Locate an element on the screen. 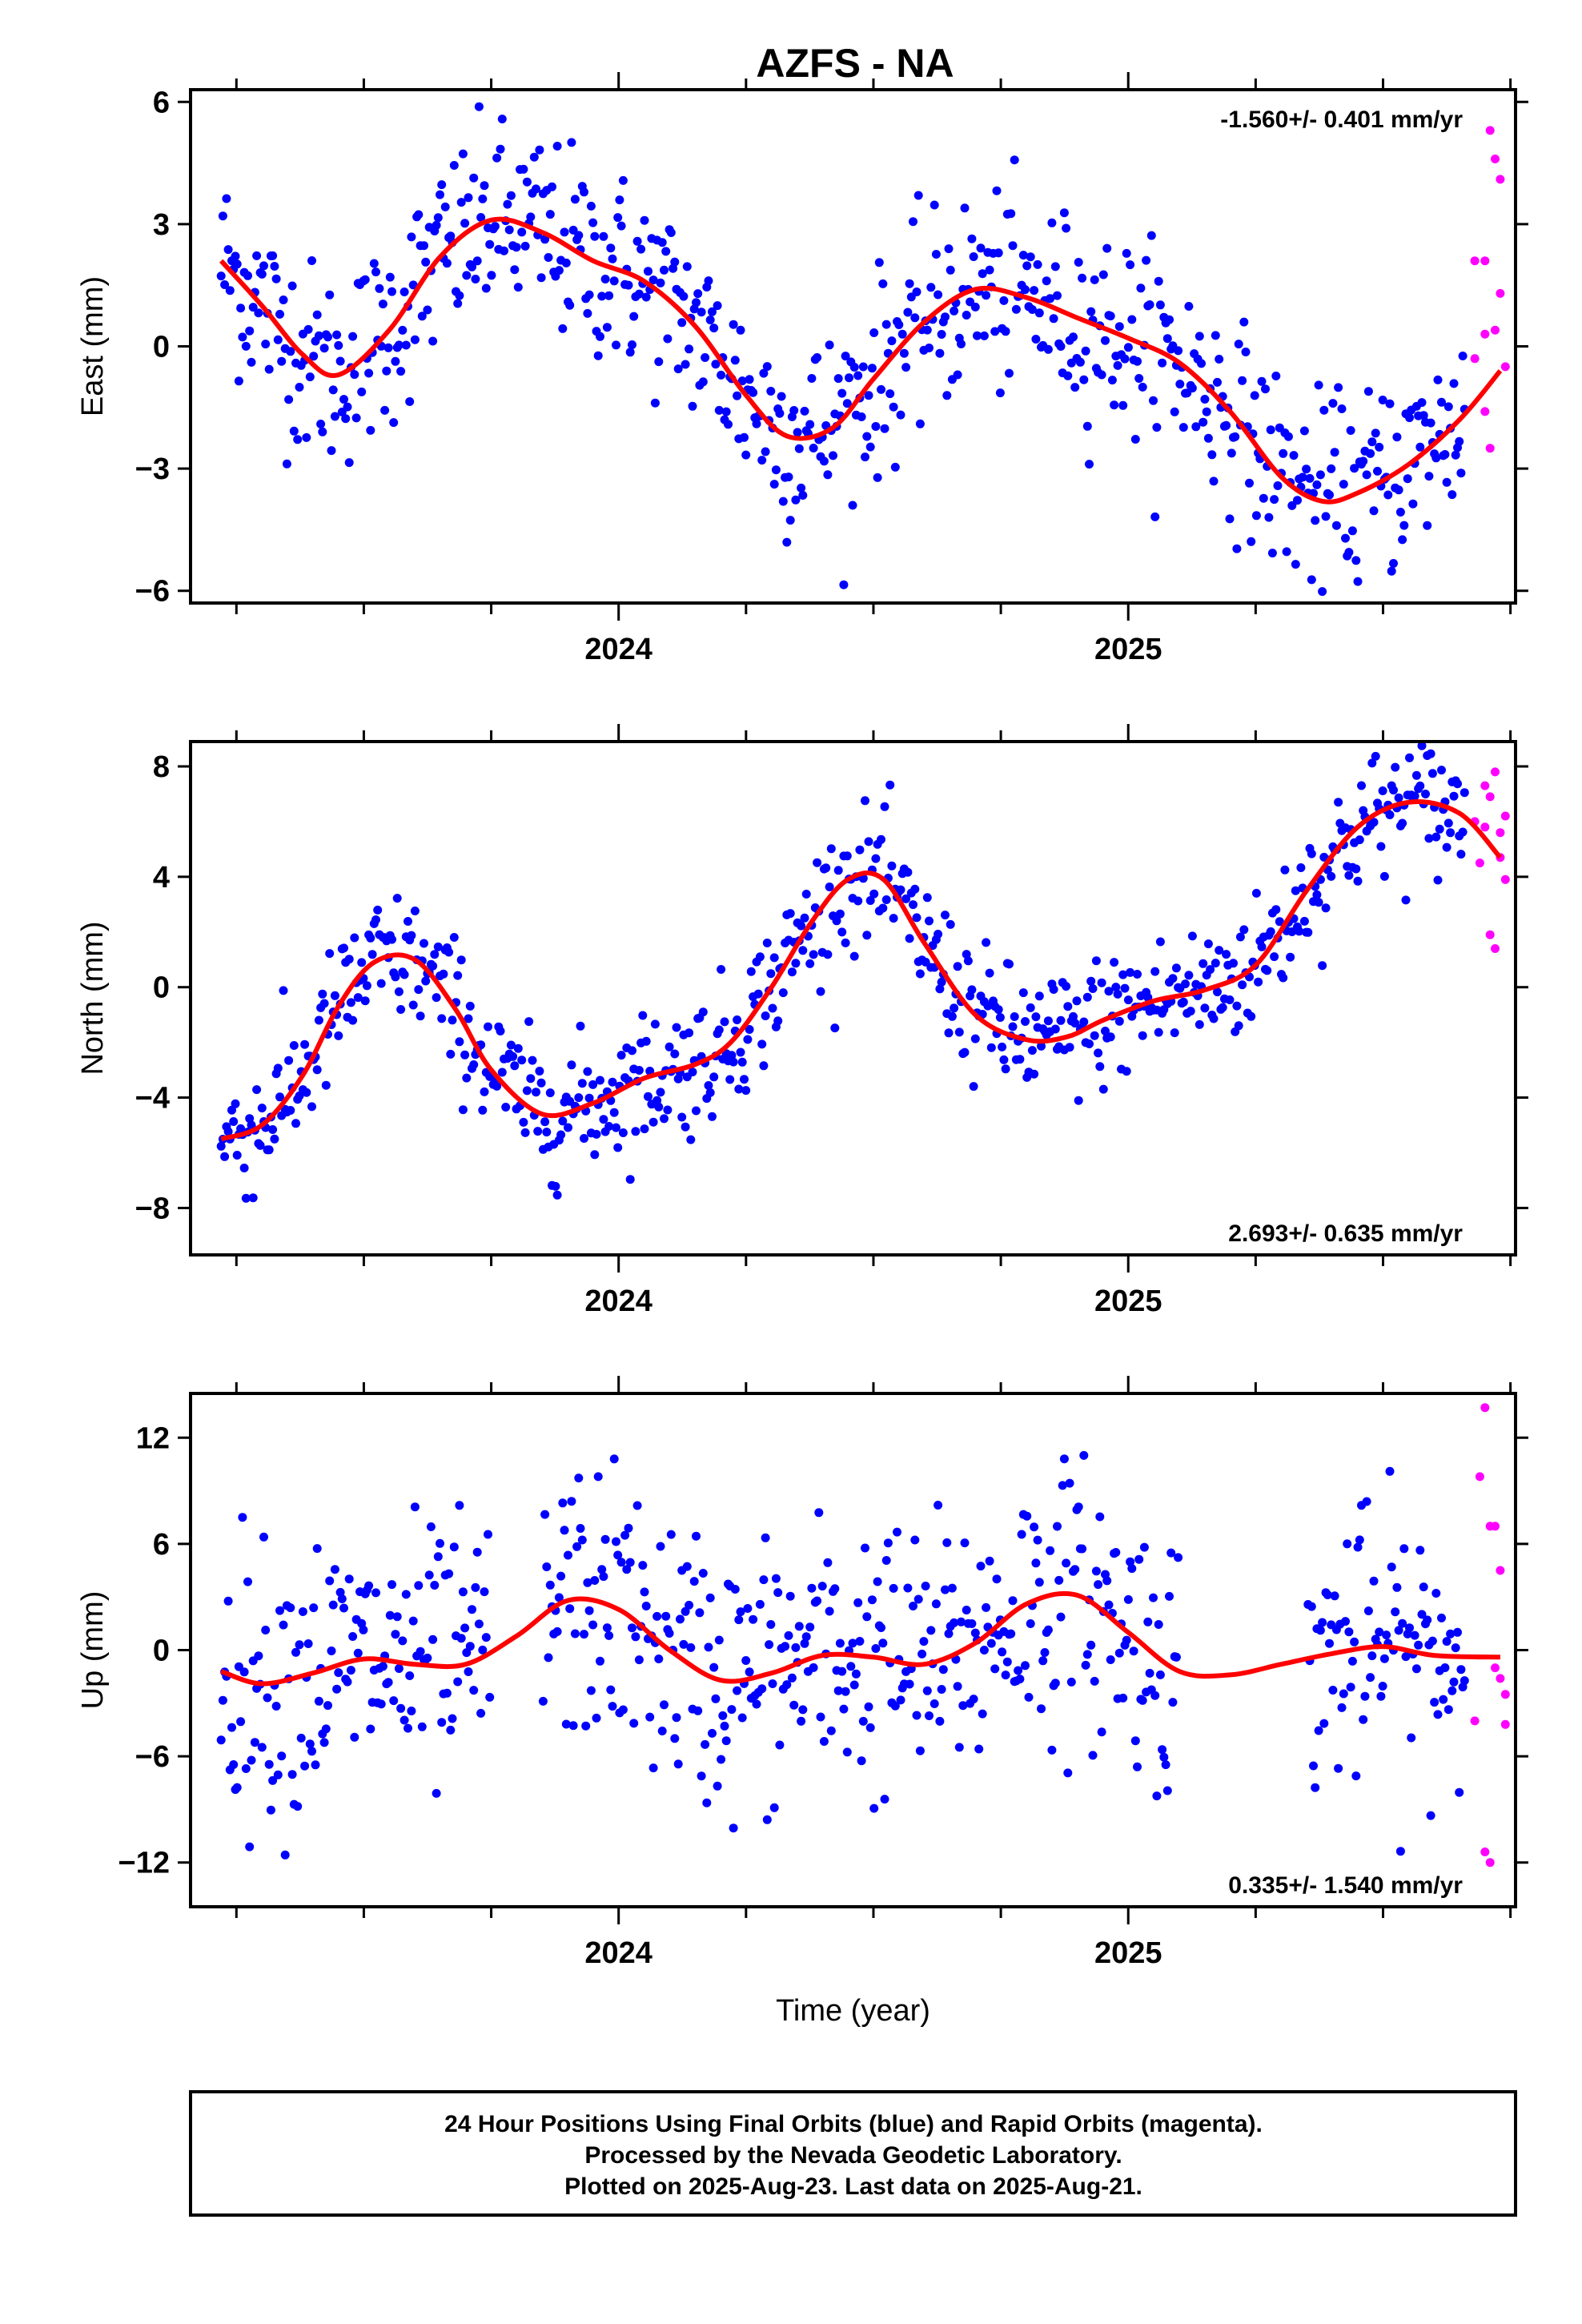 The image size is (1582, 2324). y-tick-label: 8 is located at coordinates (161, 767).